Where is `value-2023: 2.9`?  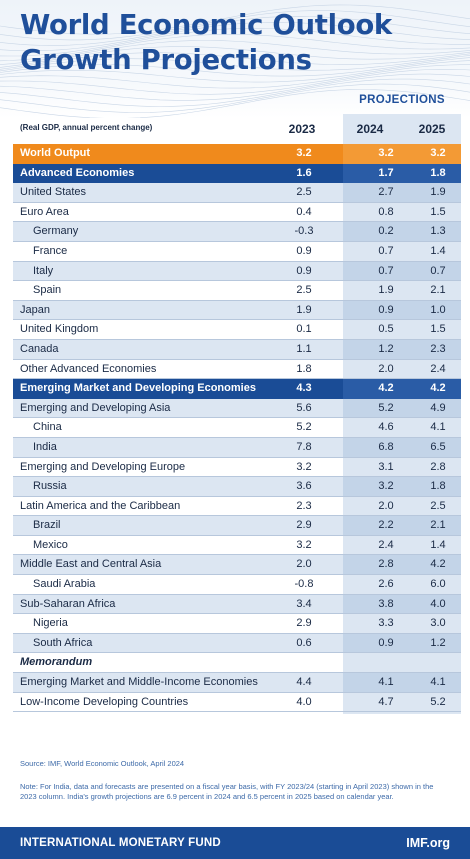
value-2023: 2.9 is located at coordinates (304, 525).